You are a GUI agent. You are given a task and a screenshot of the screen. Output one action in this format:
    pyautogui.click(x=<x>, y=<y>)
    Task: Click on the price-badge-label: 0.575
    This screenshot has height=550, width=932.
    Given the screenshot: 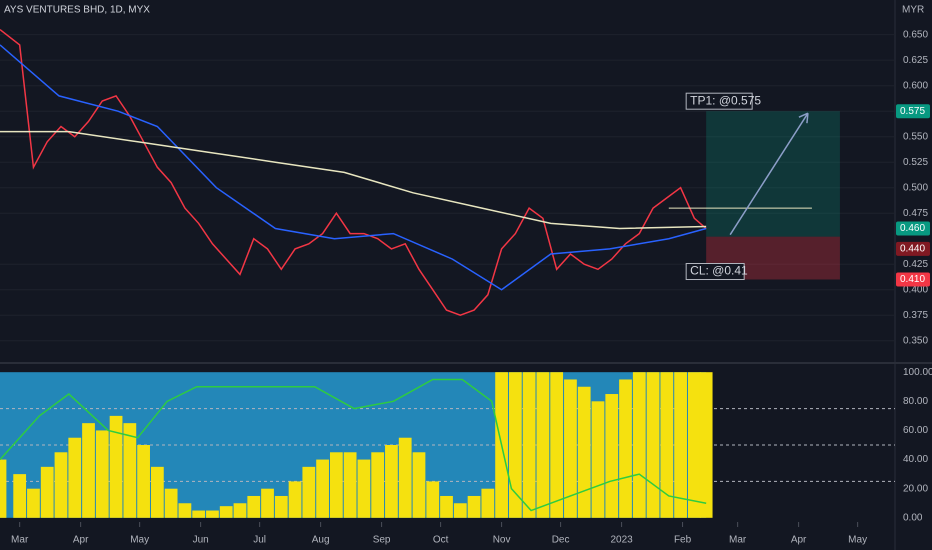 What is the action you would take?
    pyautogui.click(x=912, y=111)
    